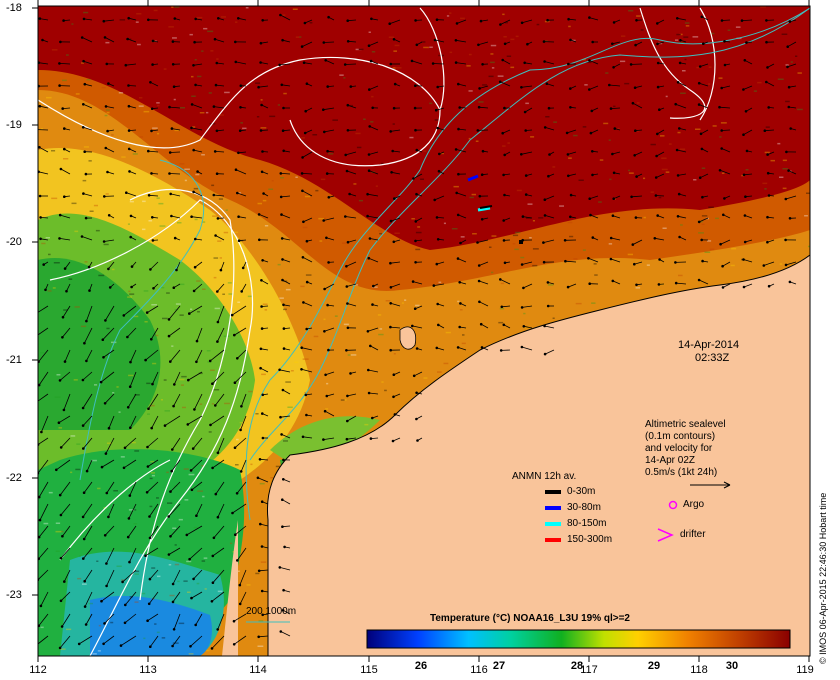  Describe the element at coordinates (589, 670) in the screenshot. I see `x-tick-label: 117` at that location.